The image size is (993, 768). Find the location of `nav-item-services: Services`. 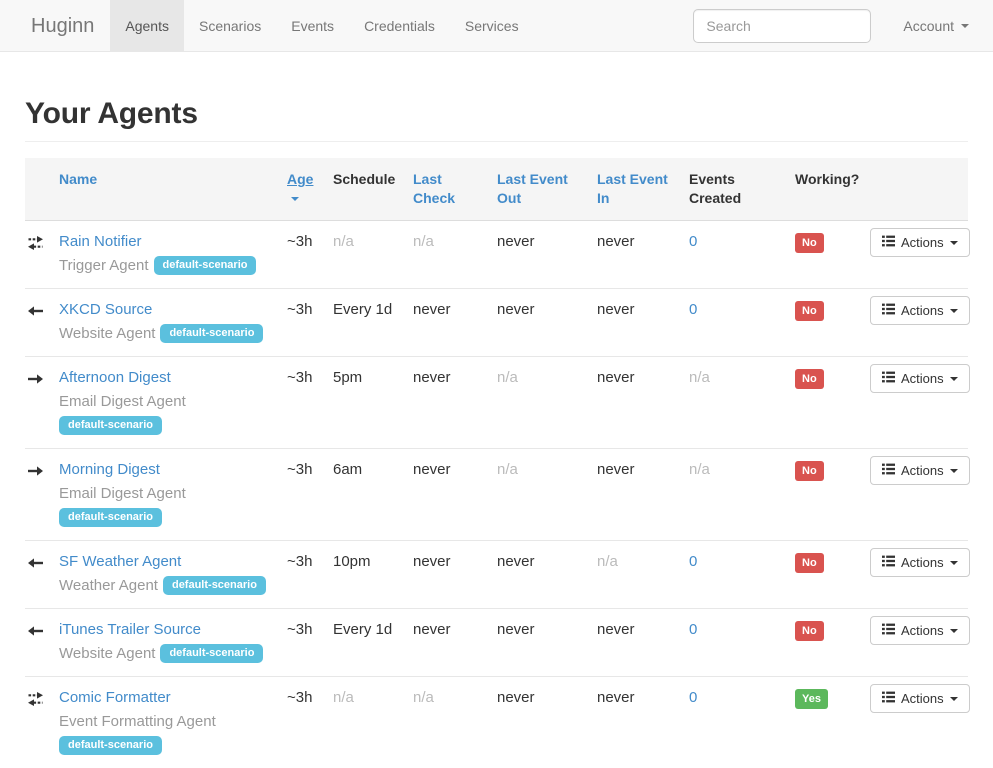

nav-item-services: Services is located at coordinates (492, 25).